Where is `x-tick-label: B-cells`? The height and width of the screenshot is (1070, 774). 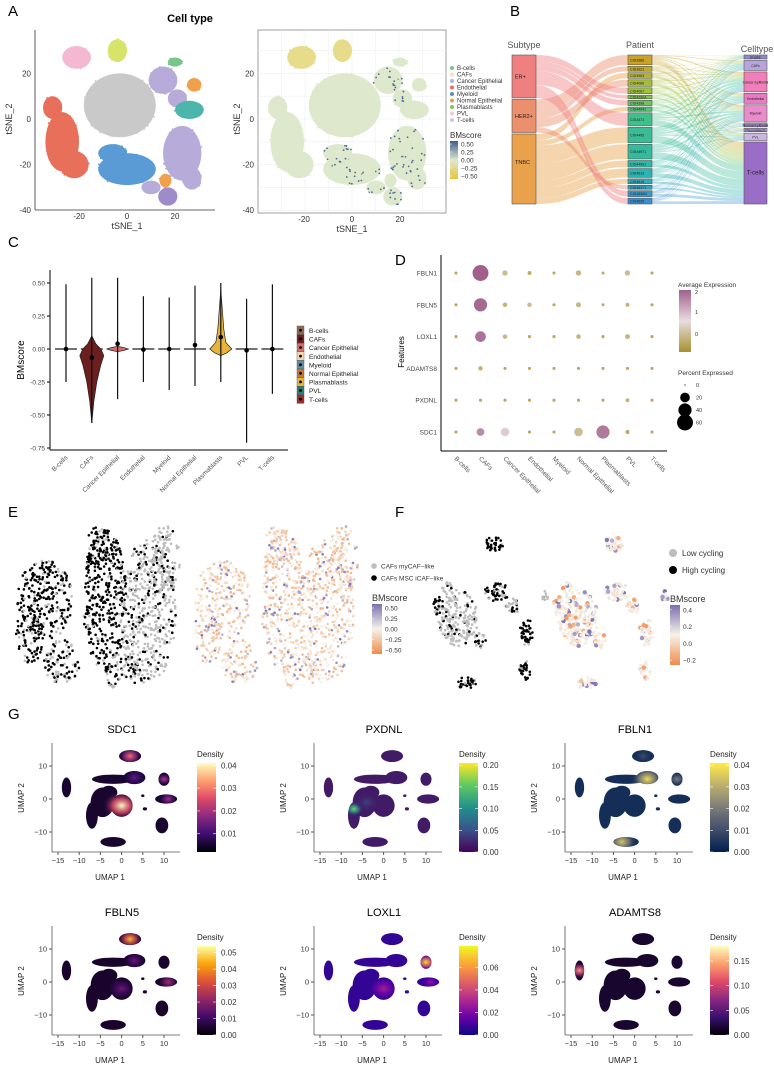
x-tick-label: B-cells is located at coordinates (462, 464).